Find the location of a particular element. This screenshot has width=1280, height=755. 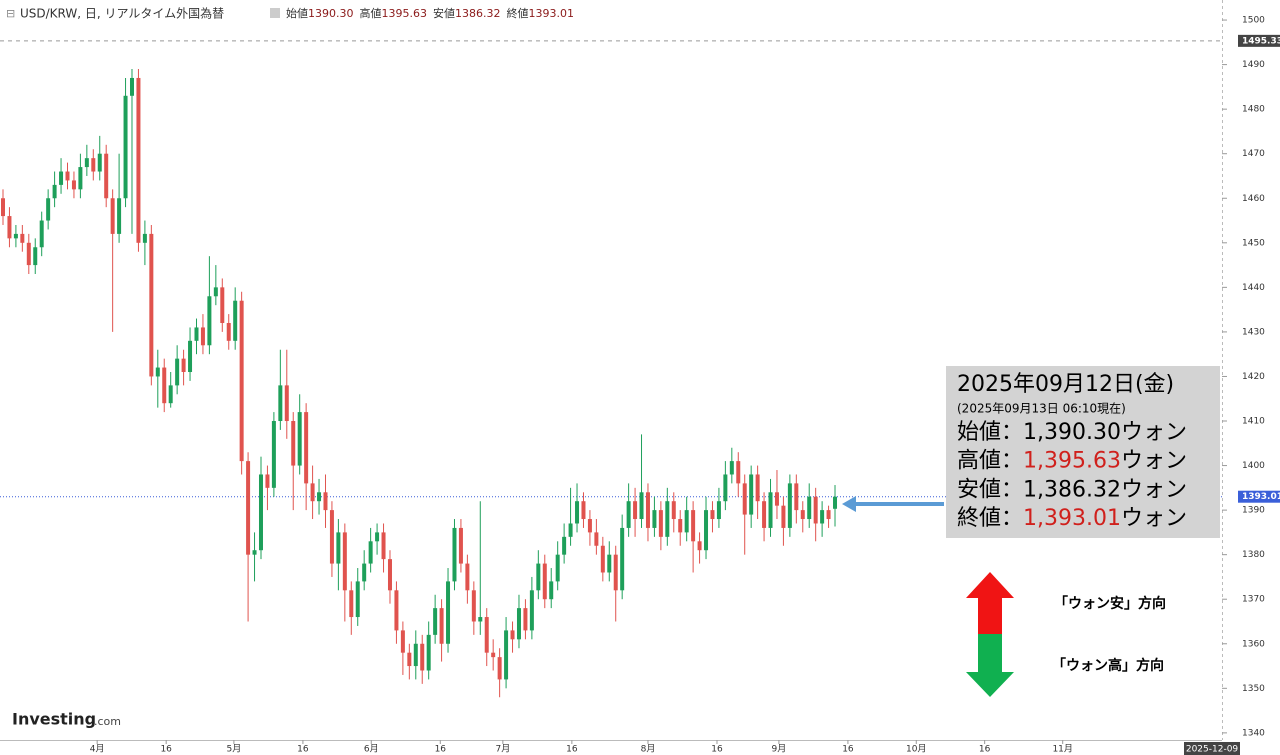

y-tick-label: 1460 is located at coordinates (1253, 199).